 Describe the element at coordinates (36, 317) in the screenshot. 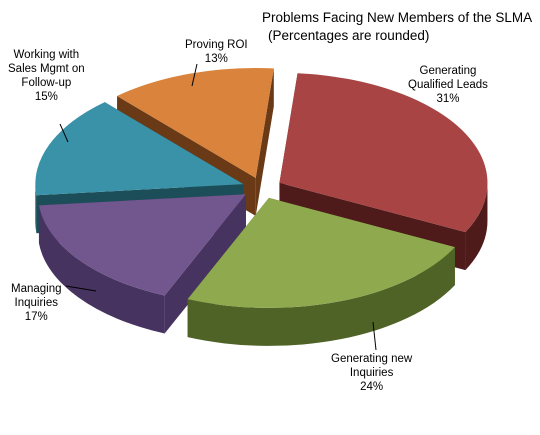

I see `slice-percent: 17%` at that location.